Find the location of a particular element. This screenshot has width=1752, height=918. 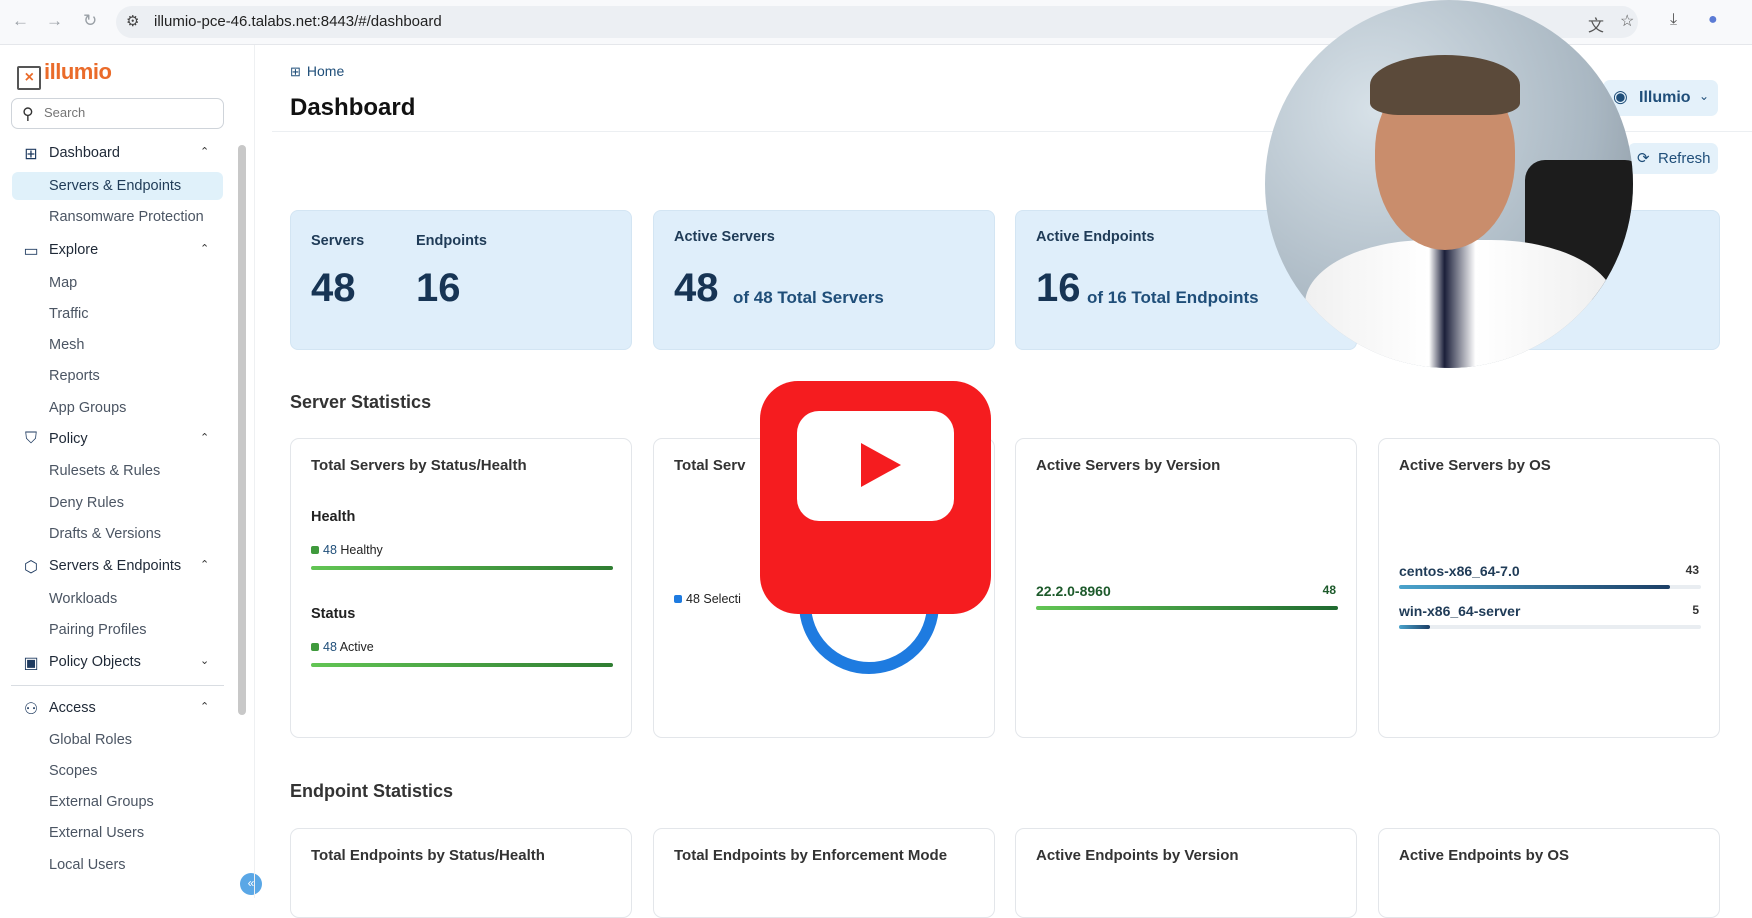

reload-icon: ↻ is located at coordinates (90, 20).